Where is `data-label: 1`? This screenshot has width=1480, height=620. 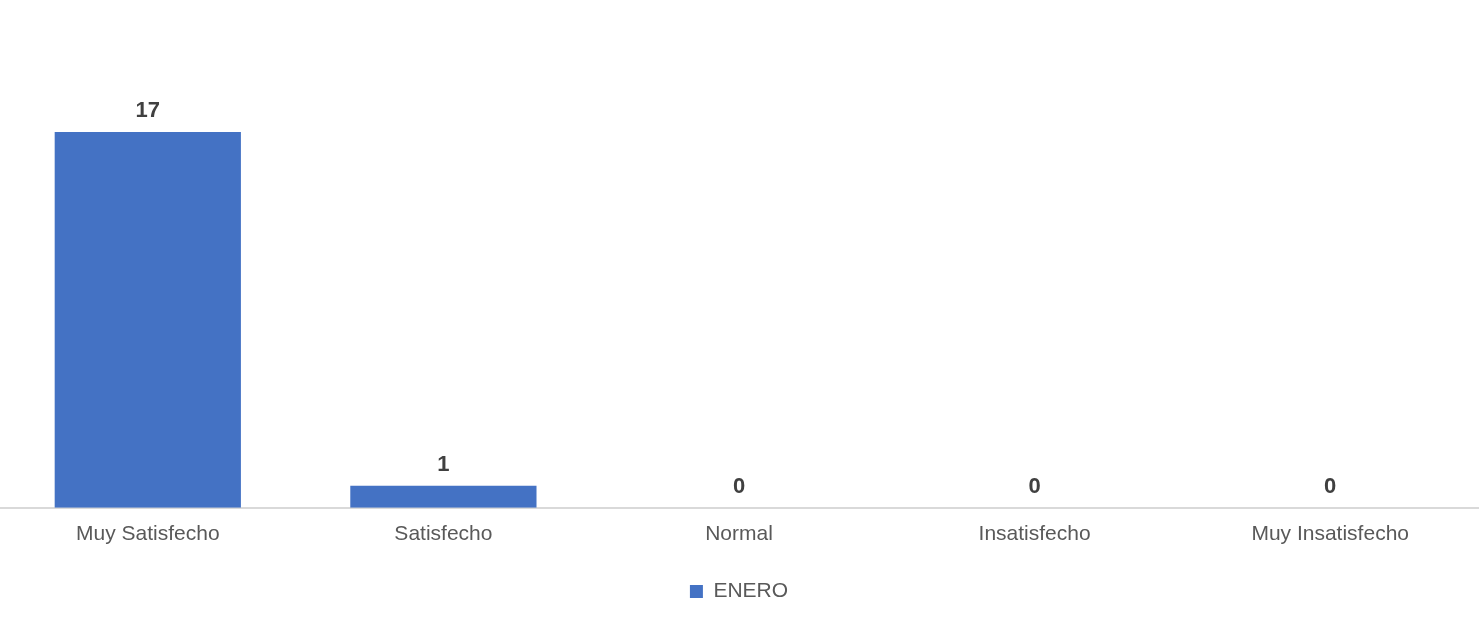
data-label: 1 is located at coordinates (443, 463).